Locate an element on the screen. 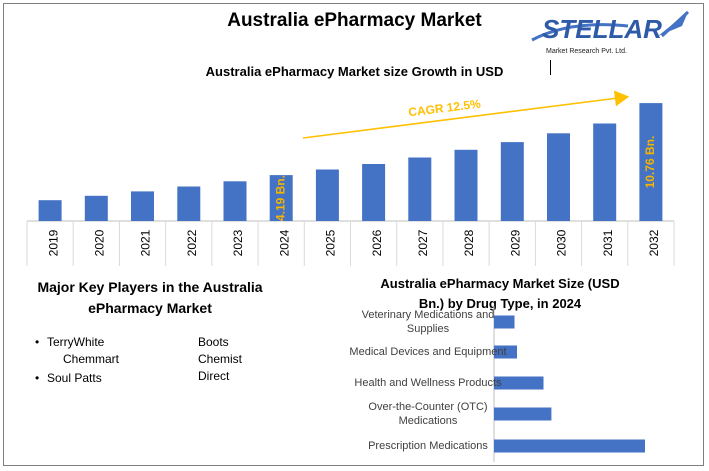 The width and height of the screenshot is (709, 471). bar-2025 is located at coordinates (327, 195).